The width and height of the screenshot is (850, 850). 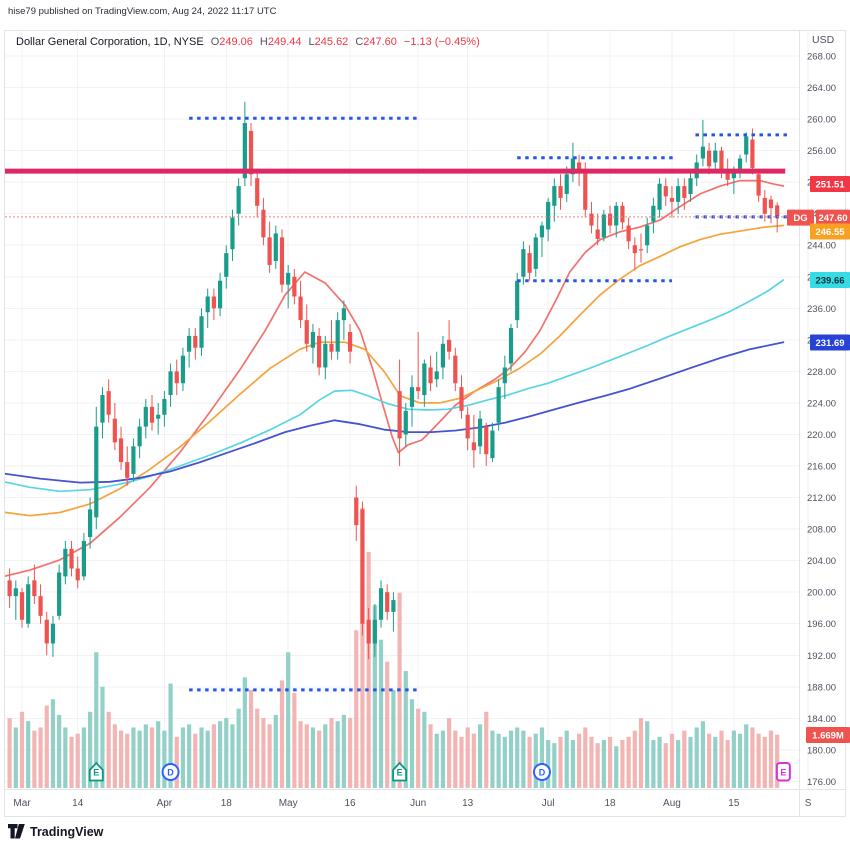 I want to click on last-price-badge: 247.60, so click(x=833, y=217).